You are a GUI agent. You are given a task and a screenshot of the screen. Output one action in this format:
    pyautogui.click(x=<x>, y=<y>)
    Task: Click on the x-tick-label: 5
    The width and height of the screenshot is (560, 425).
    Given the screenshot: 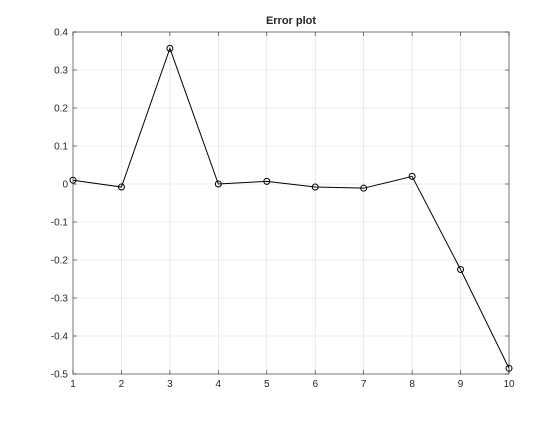 What is the action you would take?
    pyautogui.click(x=267, y=384)
    